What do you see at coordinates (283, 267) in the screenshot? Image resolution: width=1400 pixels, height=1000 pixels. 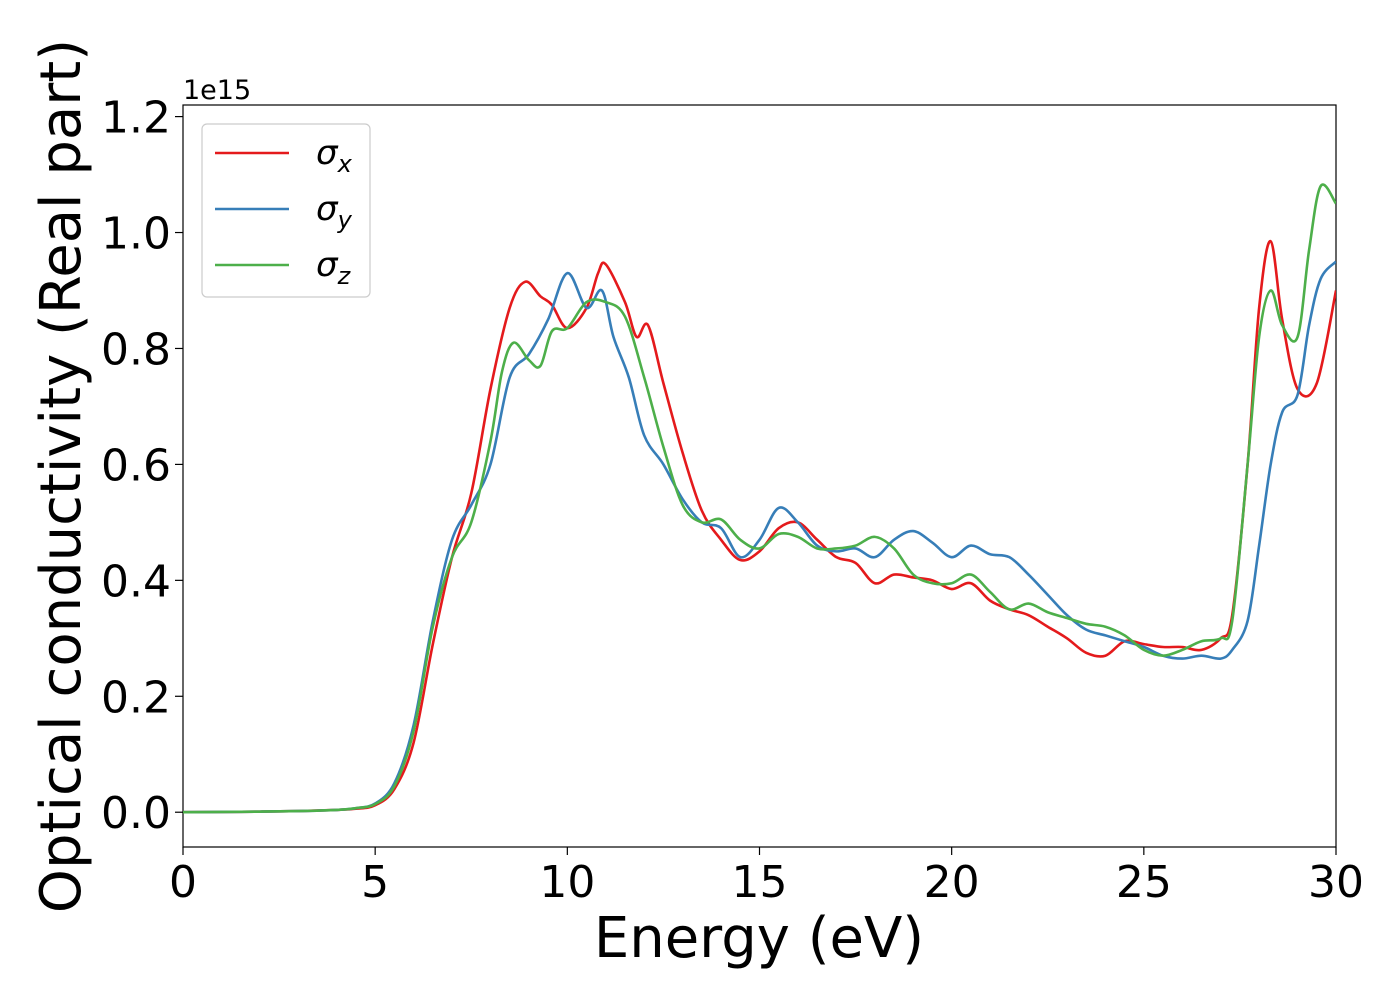 I see `legend-item-z: σz` at bounding box center [283, 267].